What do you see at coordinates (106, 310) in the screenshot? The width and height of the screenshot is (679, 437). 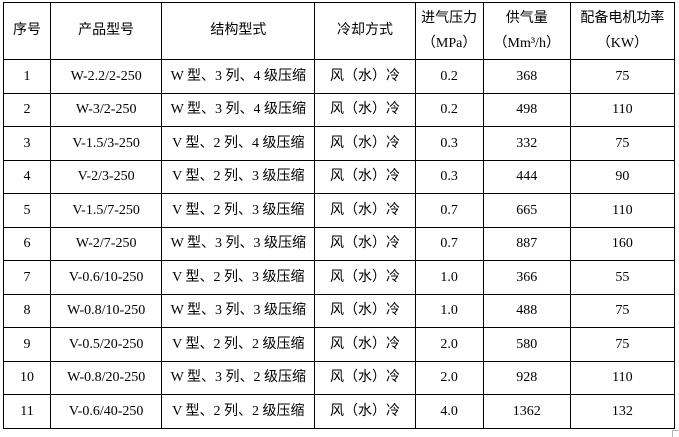 I see `cell-model: W-0.8/10-250` at bounding box center [106, 310].